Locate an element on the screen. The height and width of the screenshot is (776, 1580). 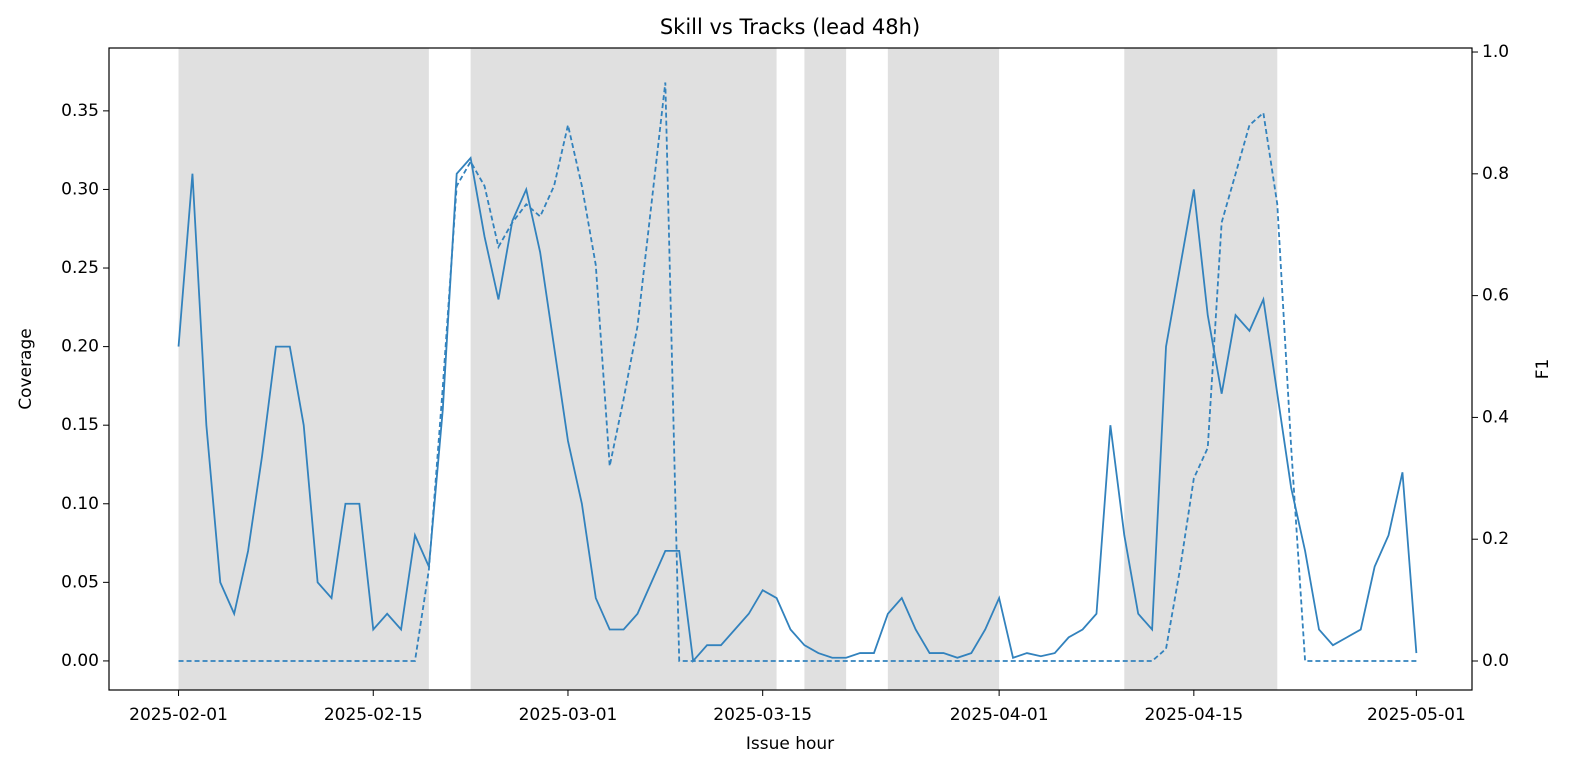
y-tick-label: 0.15 is located at coordinates (80, 425).